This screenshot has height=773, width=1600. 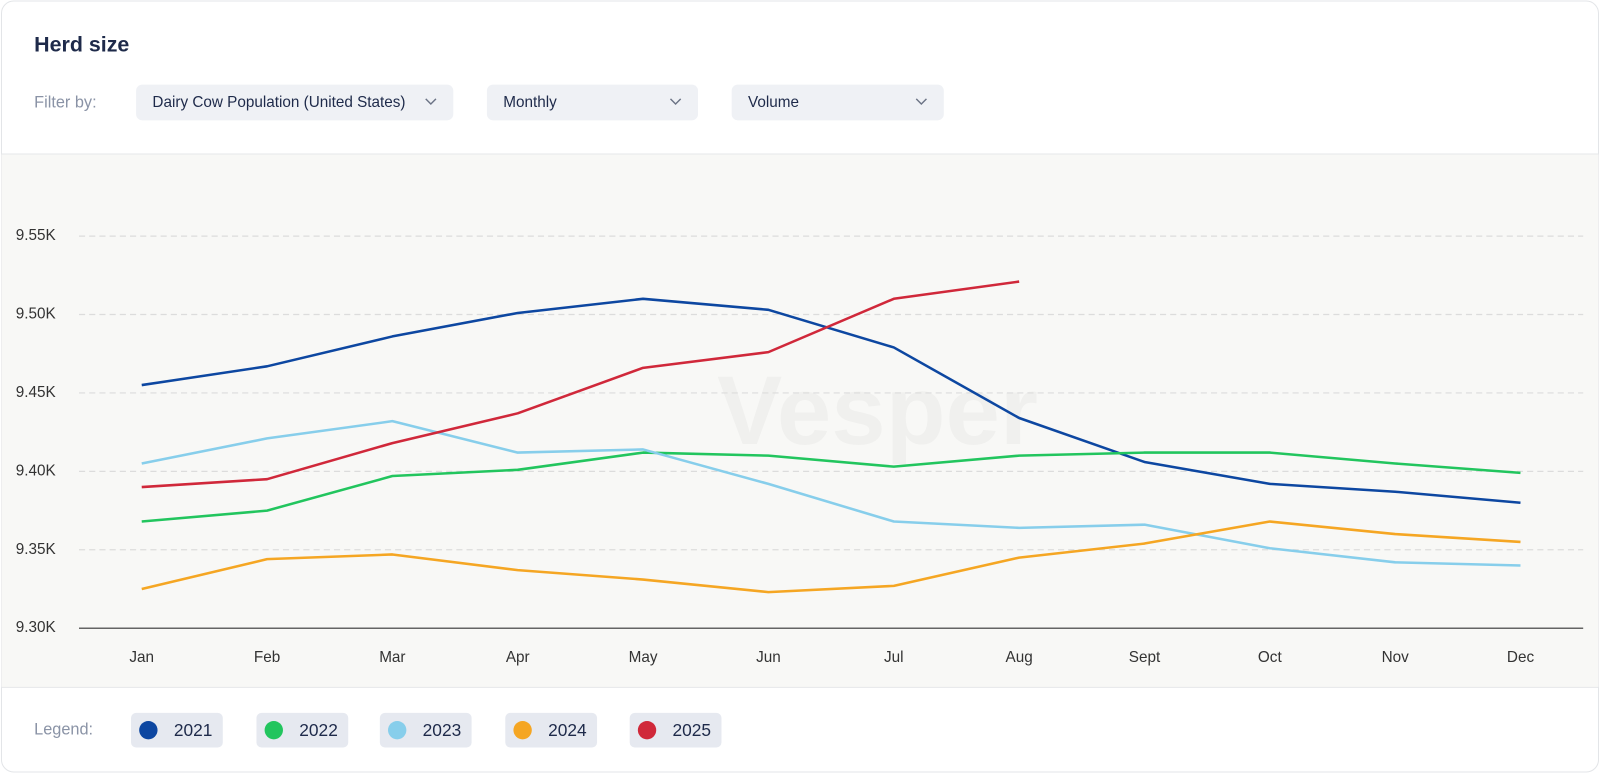 I want to click on x-tick-label: Apr, so click(x=518, y=657).